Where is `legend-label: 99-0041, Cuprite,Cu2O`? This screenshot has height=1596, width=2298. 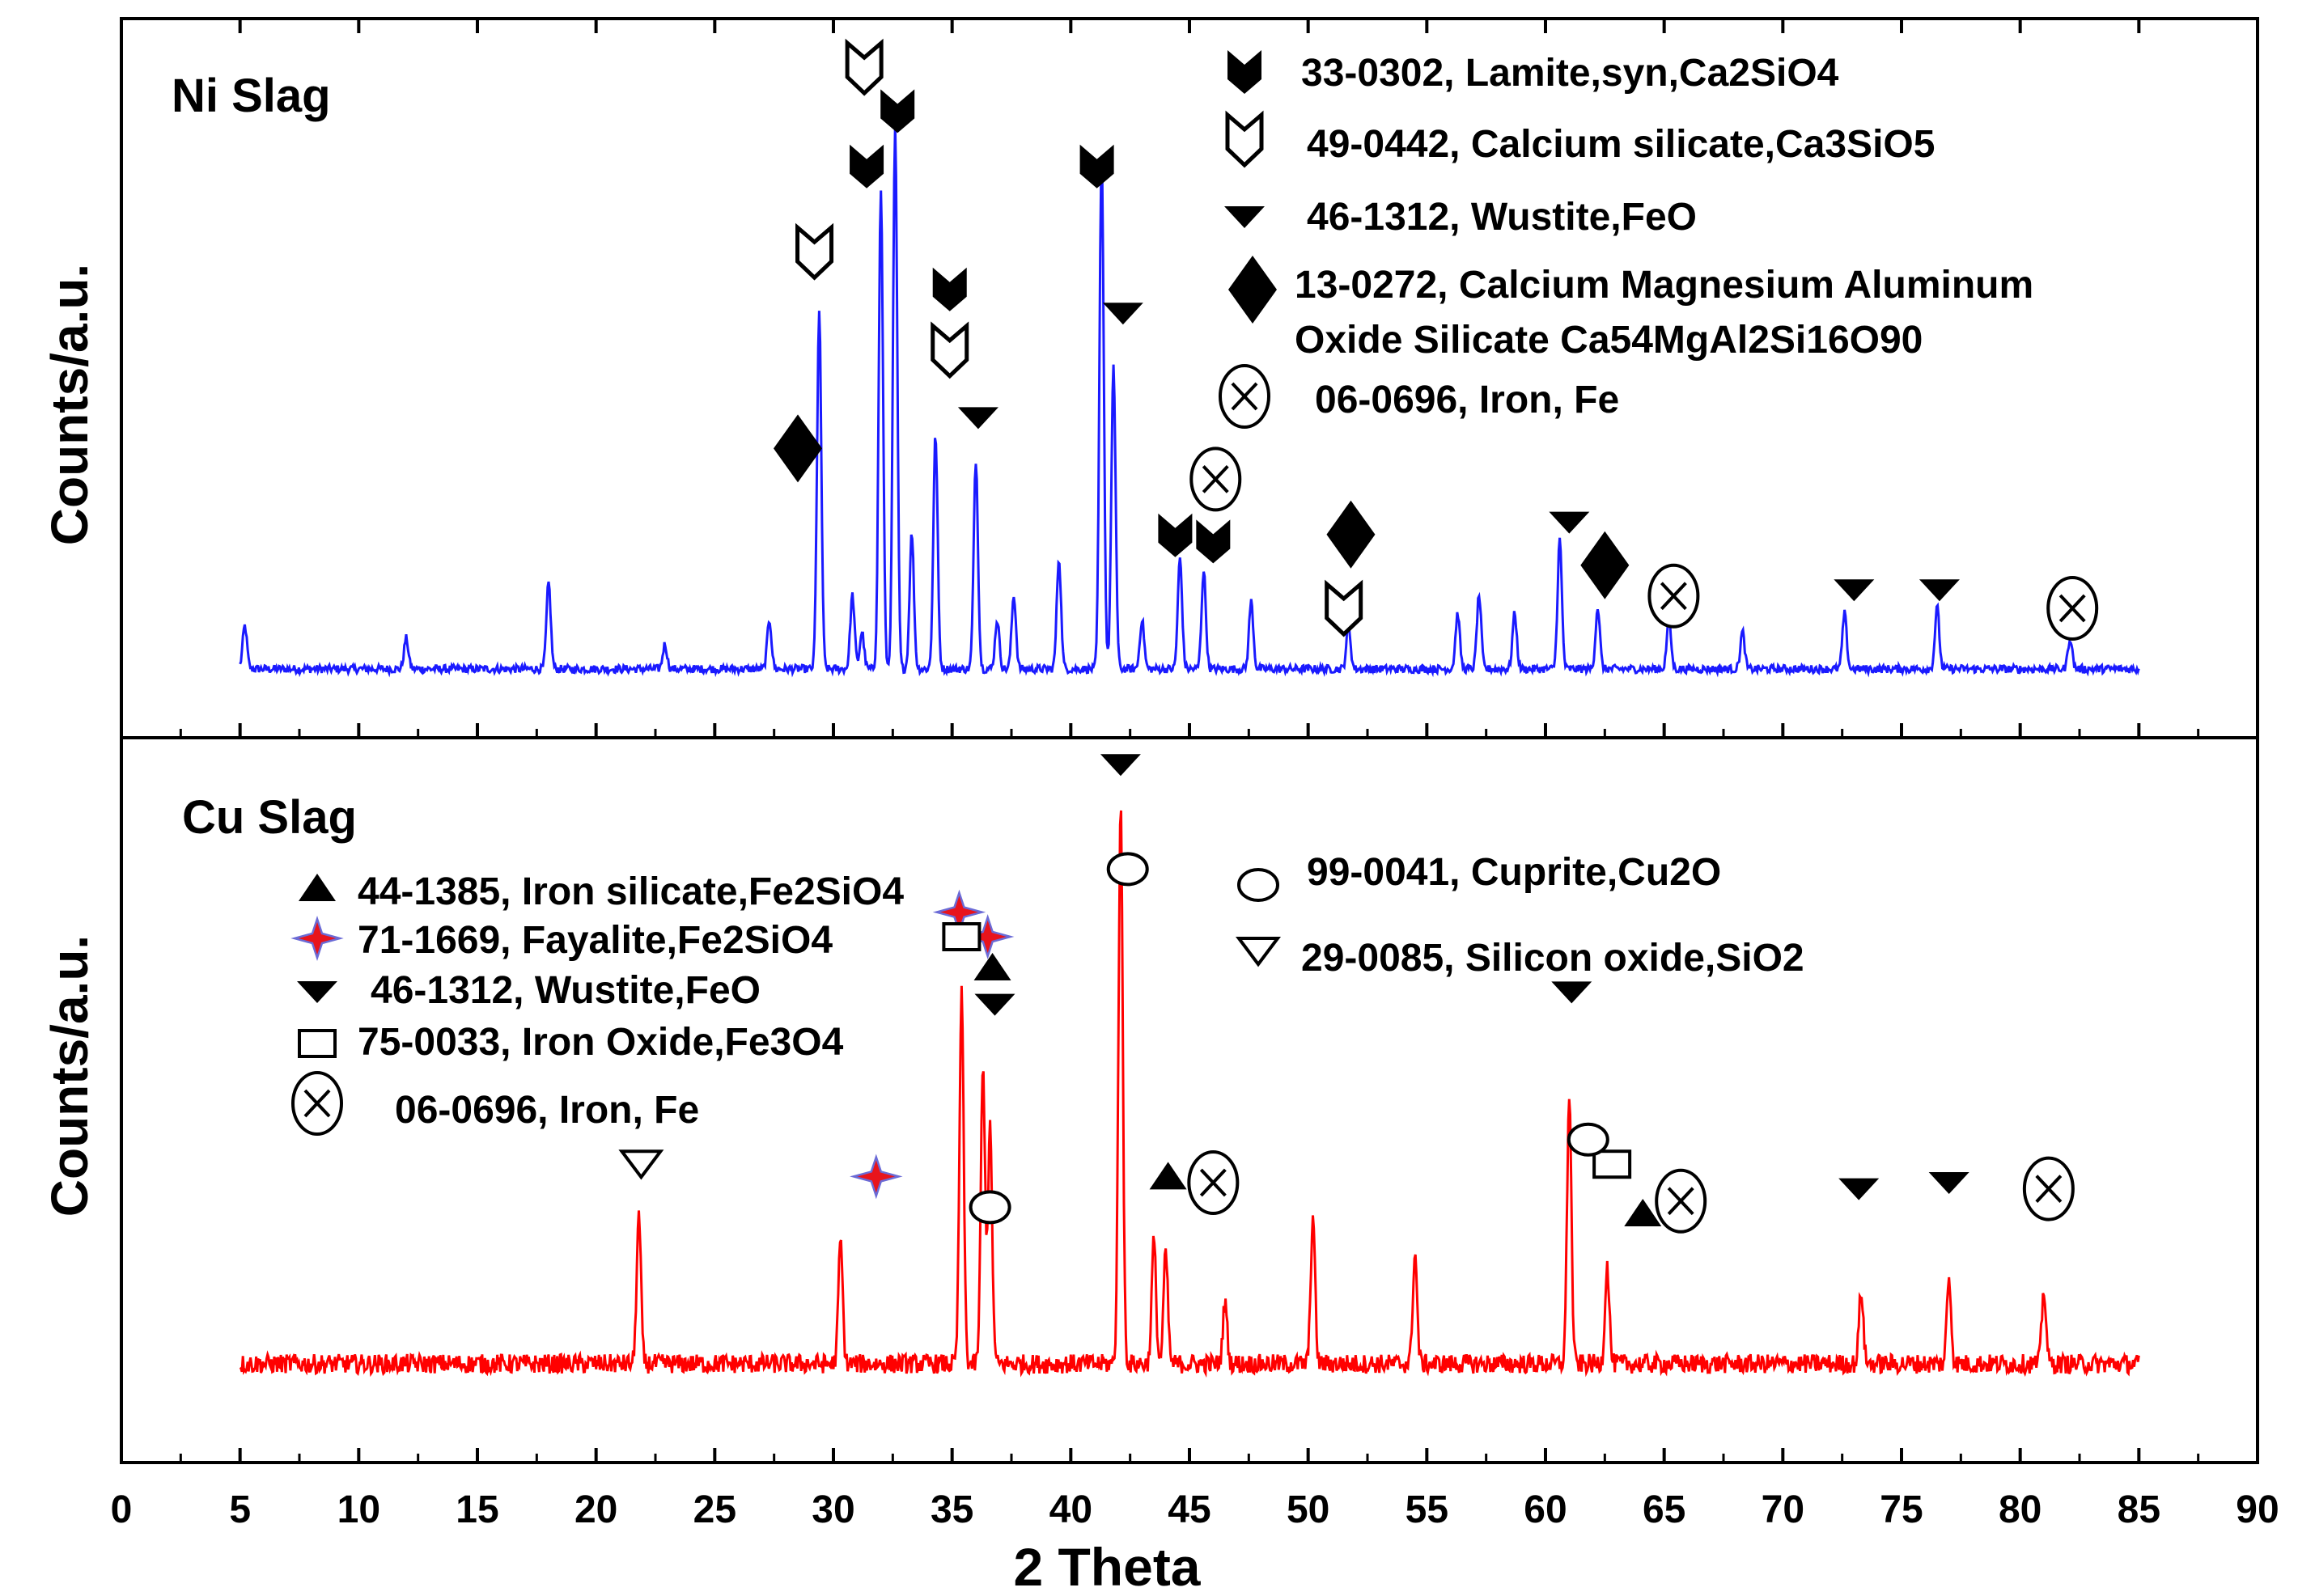
legend-label: 99-0041, Cuprite,Cu2O is located at coordinates (1514, 873).